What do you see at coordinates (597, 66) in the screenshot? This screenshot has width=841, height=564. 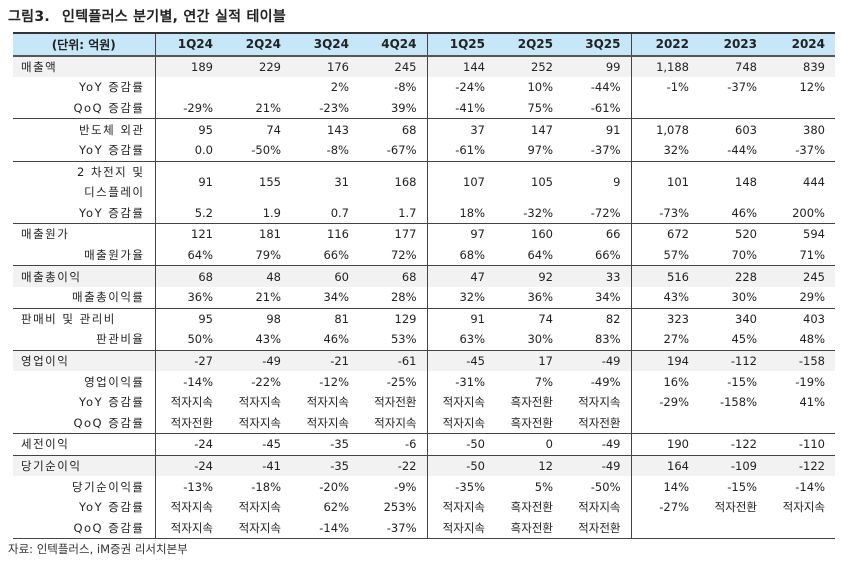 I see `table-cell: 99` at bounding box center [597, 66].